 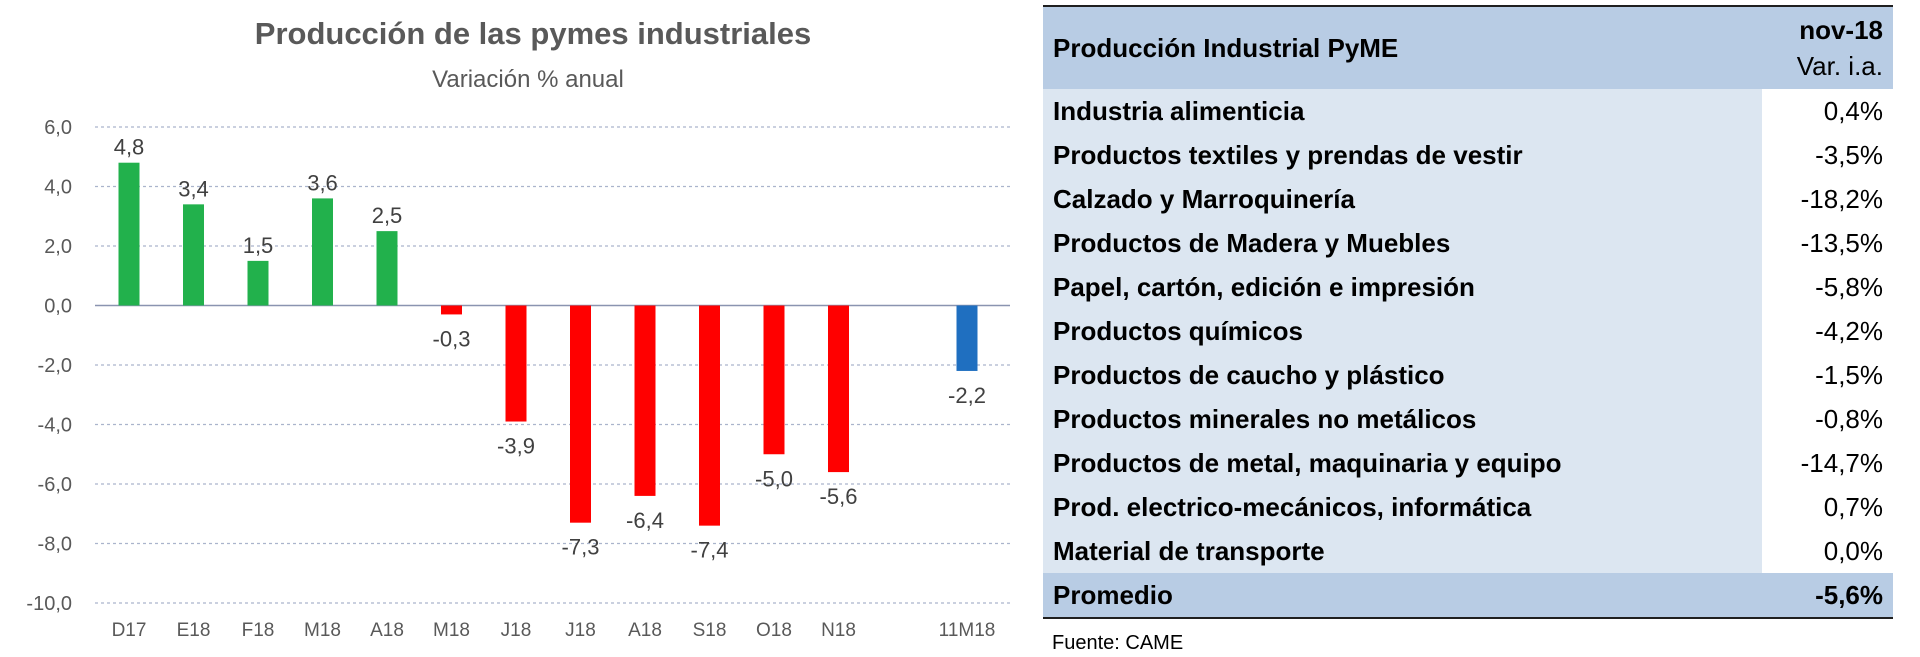 What do you see at coordinates (1827, 331) in the screenshot?
I see `sector-value: -4,2%` at bounding box center [1827, 331].